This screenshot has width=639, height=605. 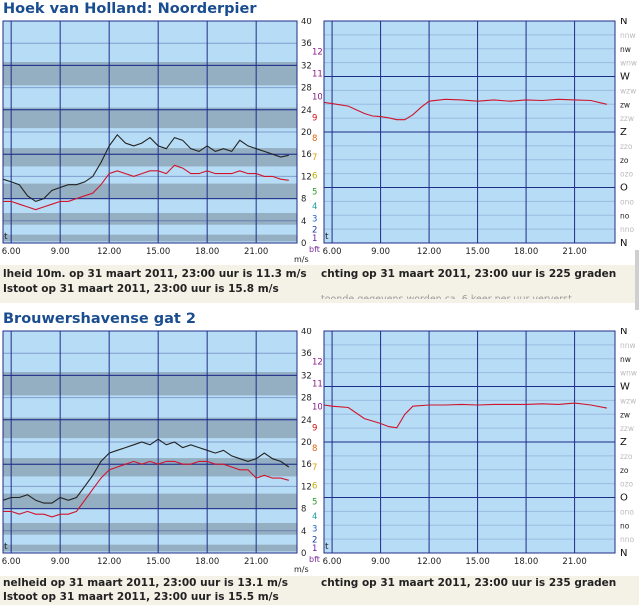 What do you see at coordinates (625, 49) in the screenshot?
I see `direction-tick-label: nw` at bounding box center [625, 49].